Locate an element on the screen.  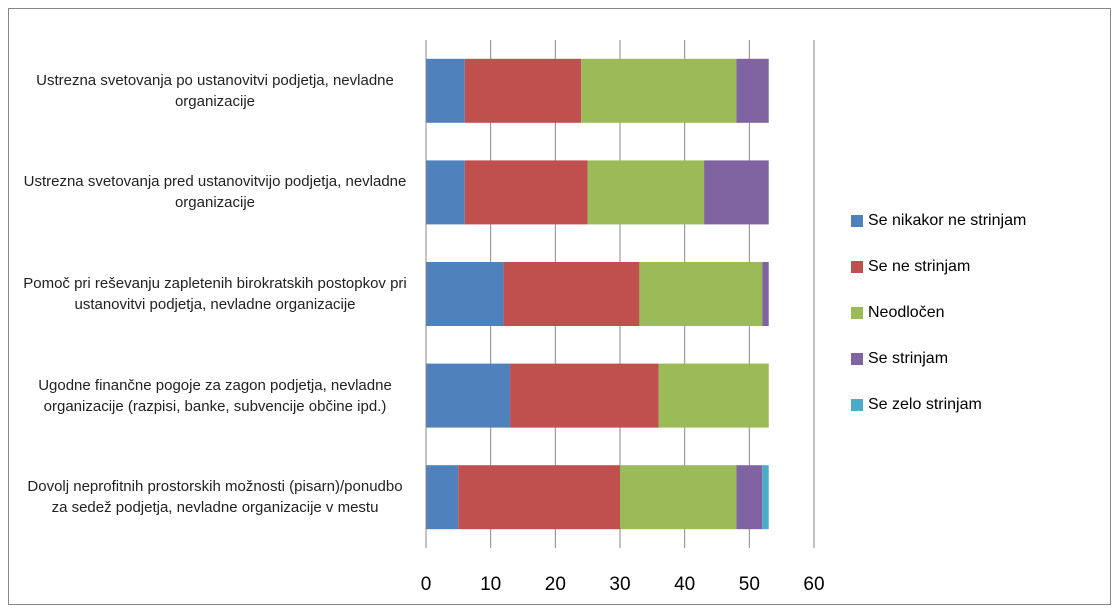
x-tick-label: 40 is located at coordinates (684, 584).